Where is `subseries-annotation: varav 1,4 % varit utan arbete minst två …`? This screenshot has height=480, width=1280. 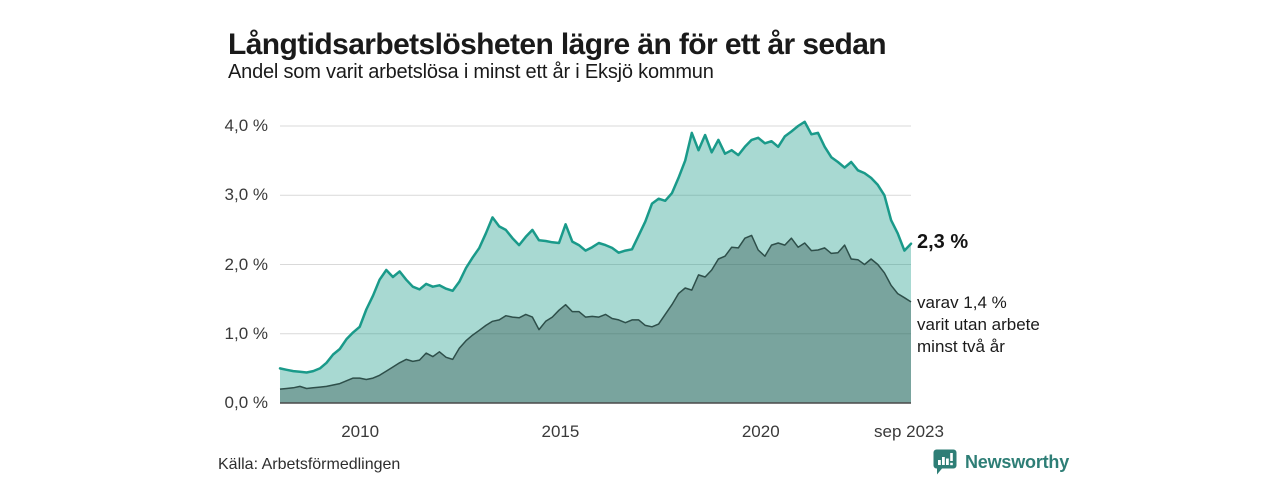 subseries-annotation: varav 1,4 % varit utan arbete minst två … is located at coordinates (978, 325).